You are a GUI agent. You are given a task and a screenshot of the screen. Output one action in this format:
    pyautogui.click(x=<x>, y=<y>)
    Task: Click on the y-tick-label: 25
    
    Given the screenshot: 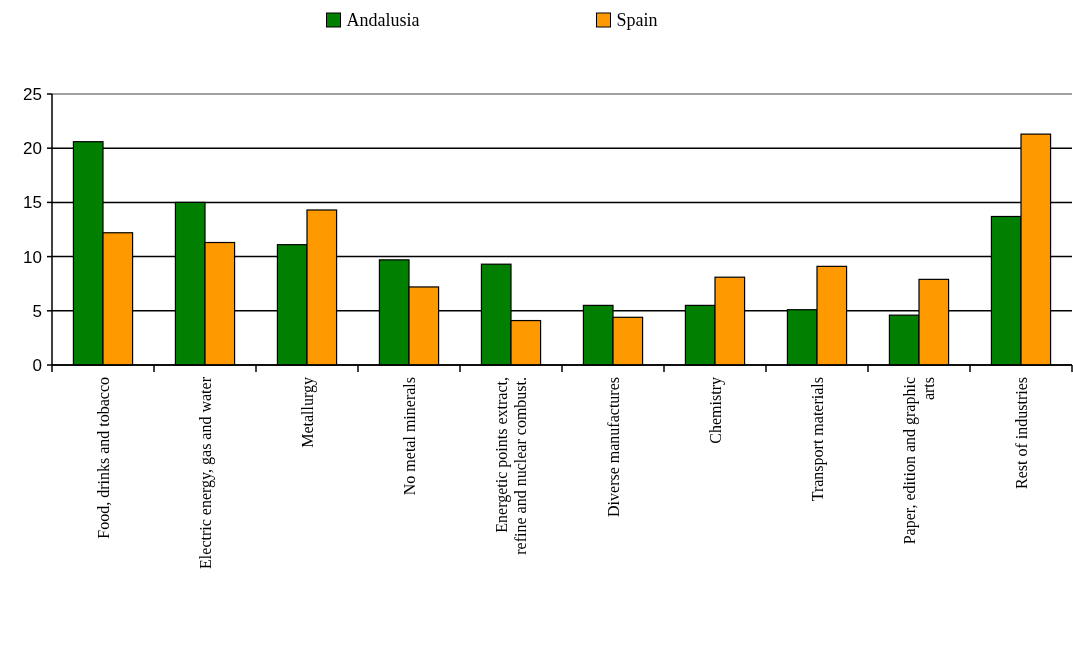 What is the action you would take?
    pyautogui.click(x=32, y=94)
    